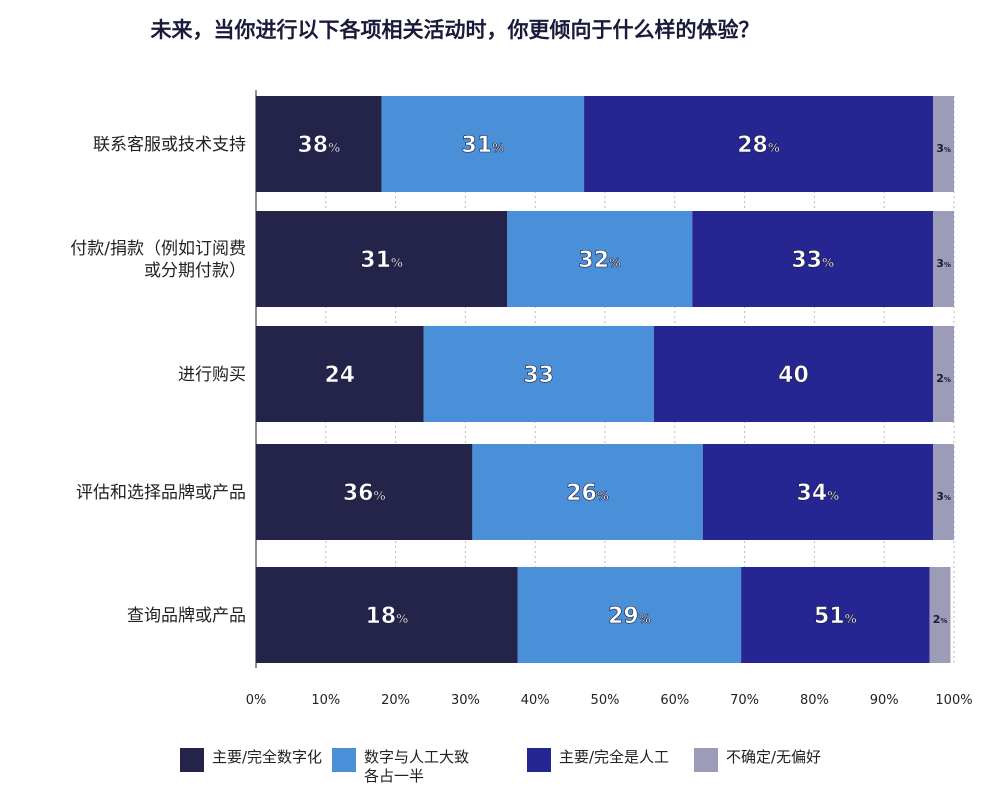 The image size is (1000, 800). I want to click on data-label: 34%, so click(818, 493).